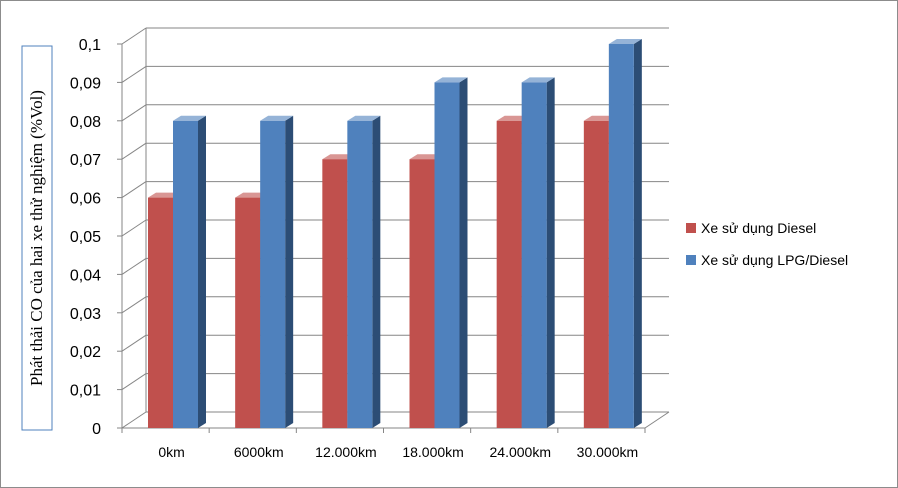 The width and height of the screenshot is (898, 488). Describe the element at coordinates (767, 244) in the screenshot. I see `legend: Xe sử dụng Diesel Xe sử dụng LPG/Diesel` at that location.